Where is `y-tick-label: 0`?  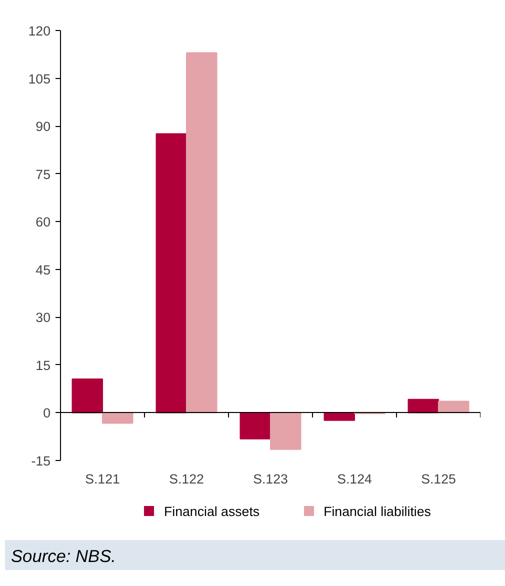
y-tick-label: 0 is located at coordinates (47, 413).